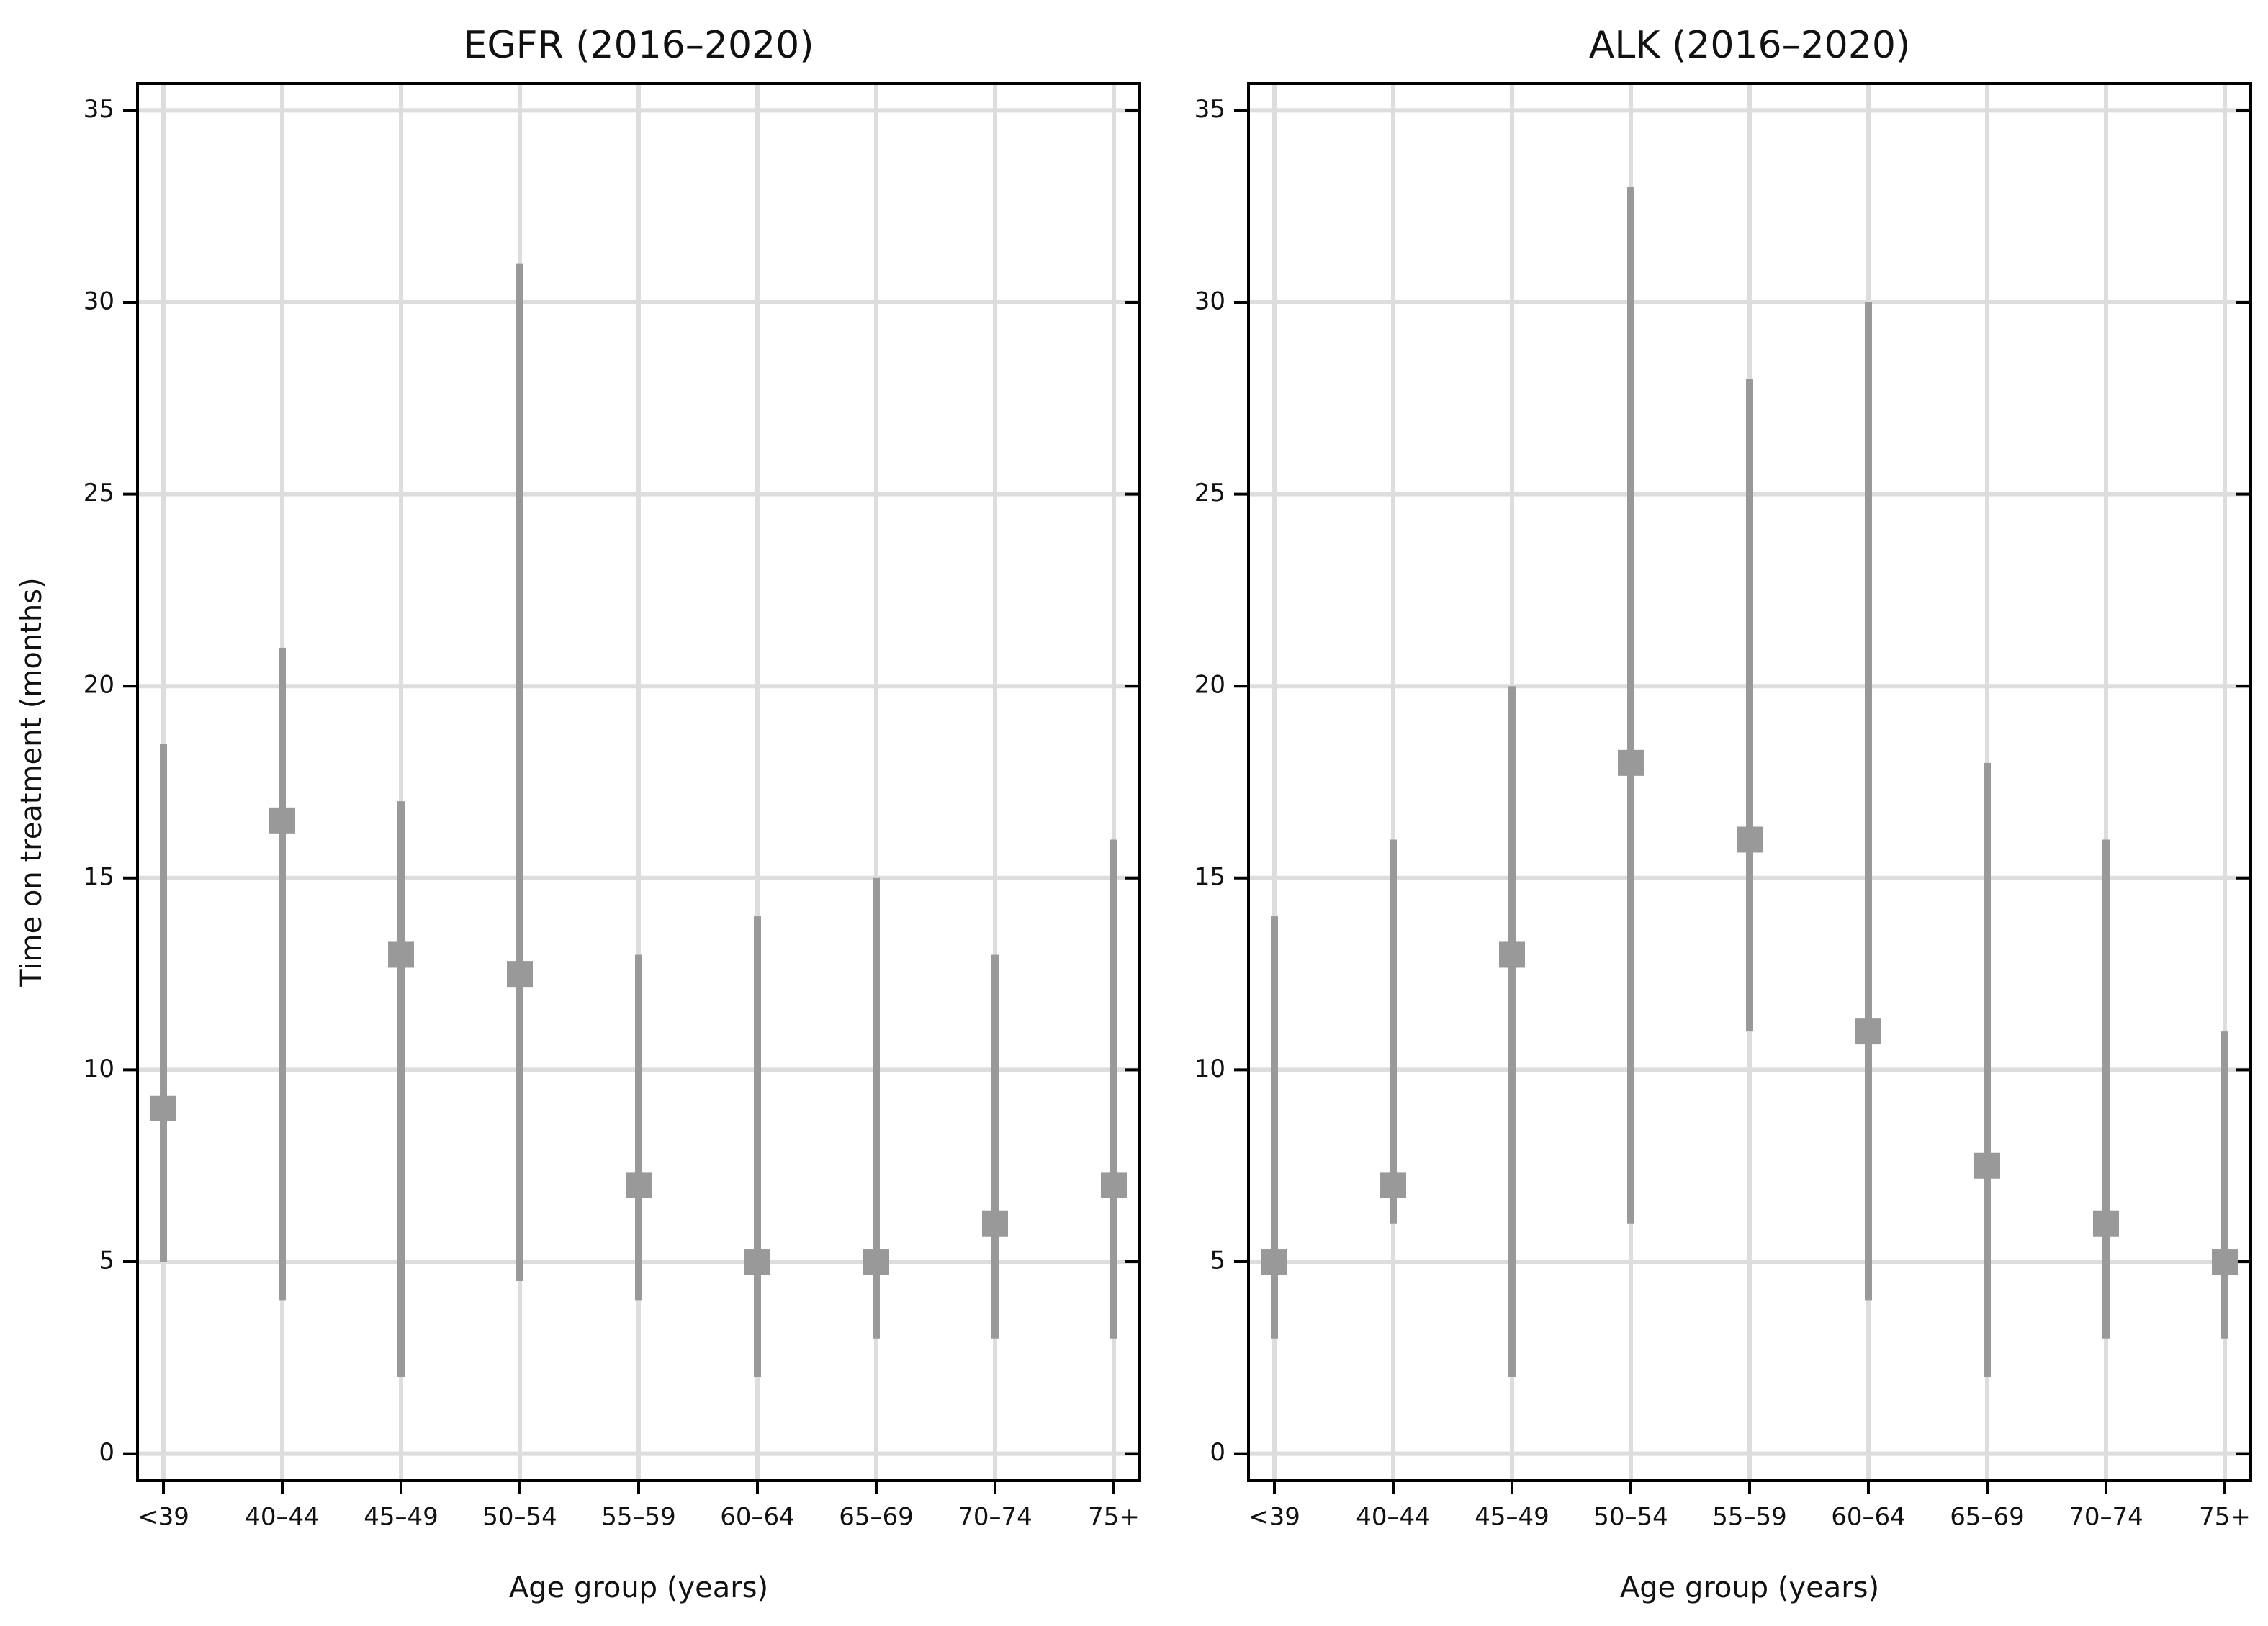  Describe the element at coordinates (1749, 45) in the screenshot. I see `panel-title: ALK (2016–2020)` at that location.